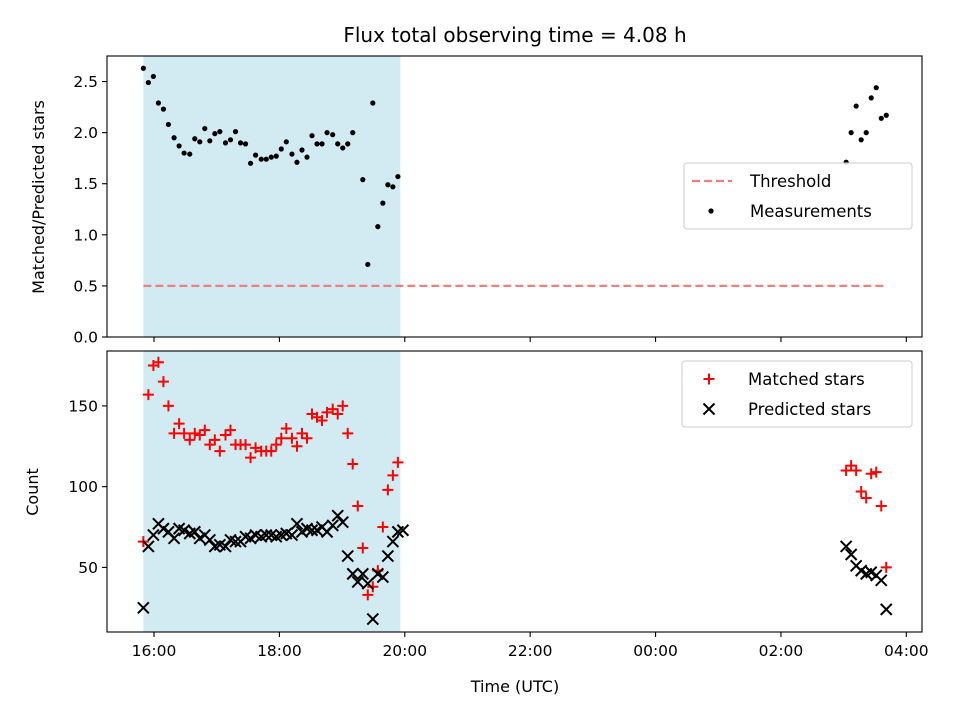  I want to click on bottom-x-tick-label: 18:00, so click(279, 651).